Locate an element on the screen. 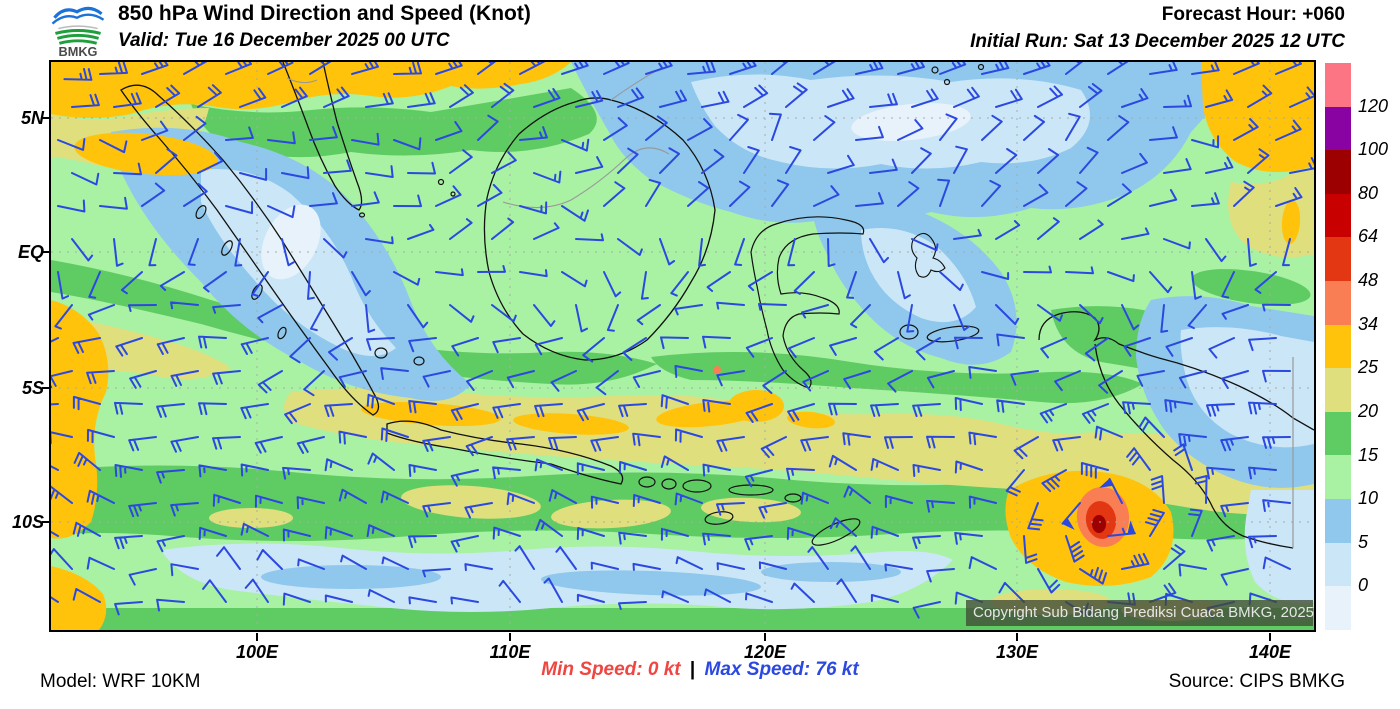 The width and height of the screenshot is (1400, 709). colorbar-label-25: 25 is located at coordinates (1368, 367).